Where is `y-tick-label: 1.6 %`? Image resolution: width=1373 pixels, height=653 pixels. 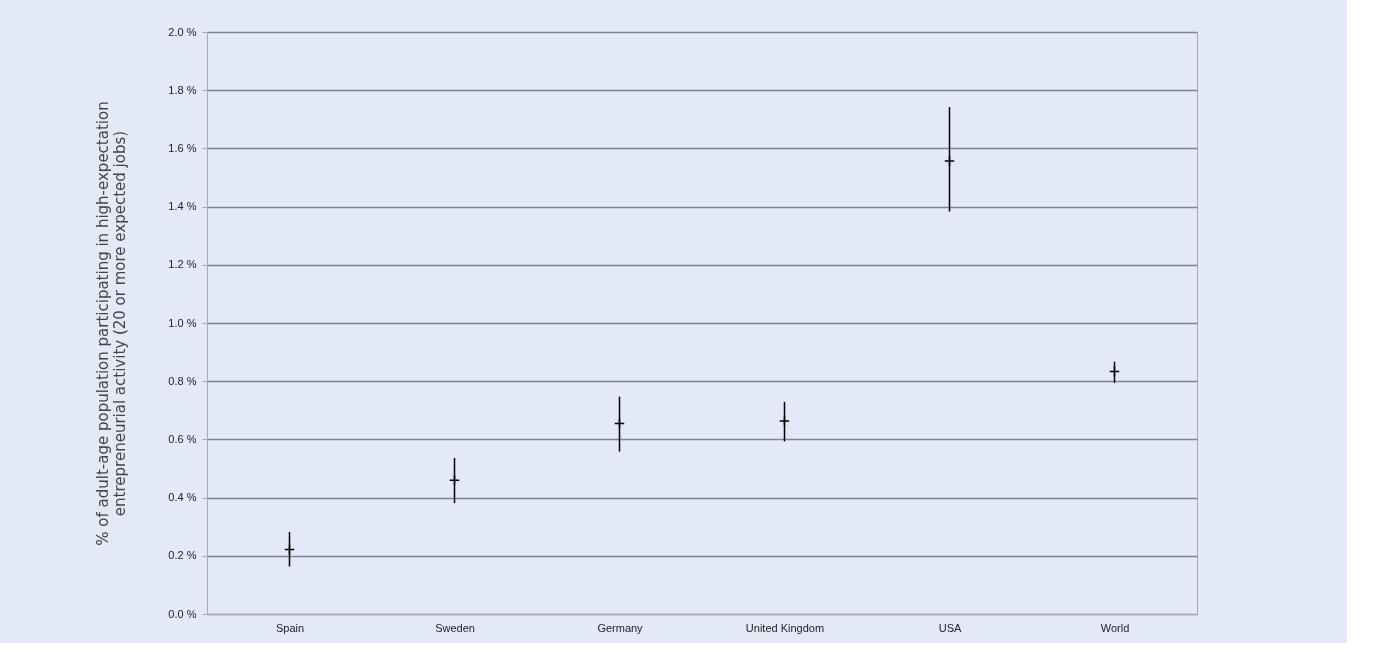
y-tick-label: 1.6 % is located at coordinates (182, 147).